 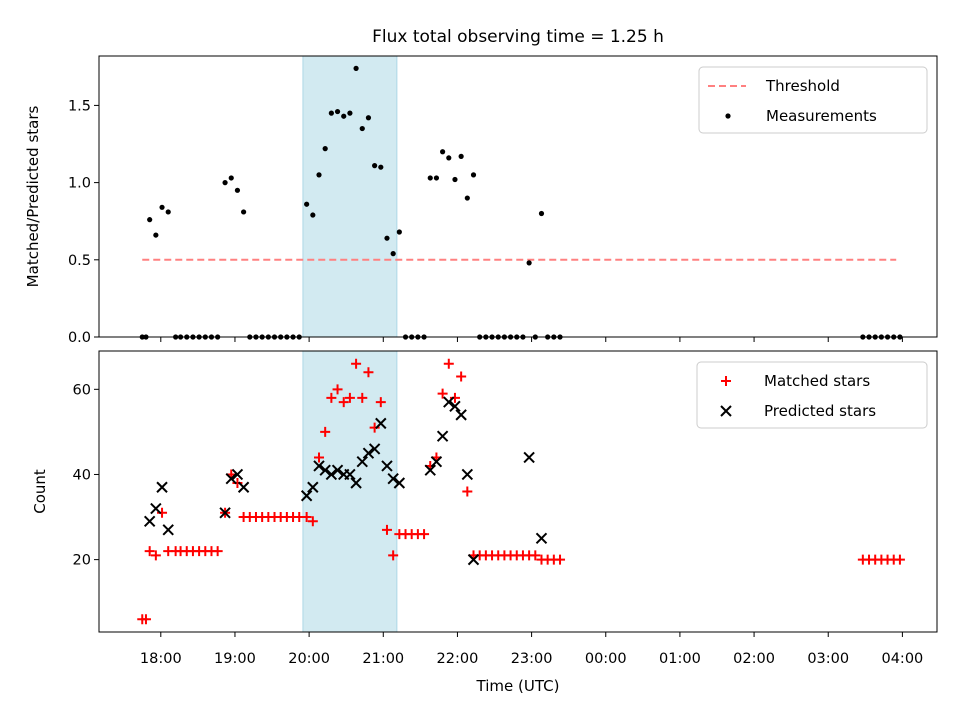 I want to click on legend-measurement-swatch, so click(x=728, y=116).